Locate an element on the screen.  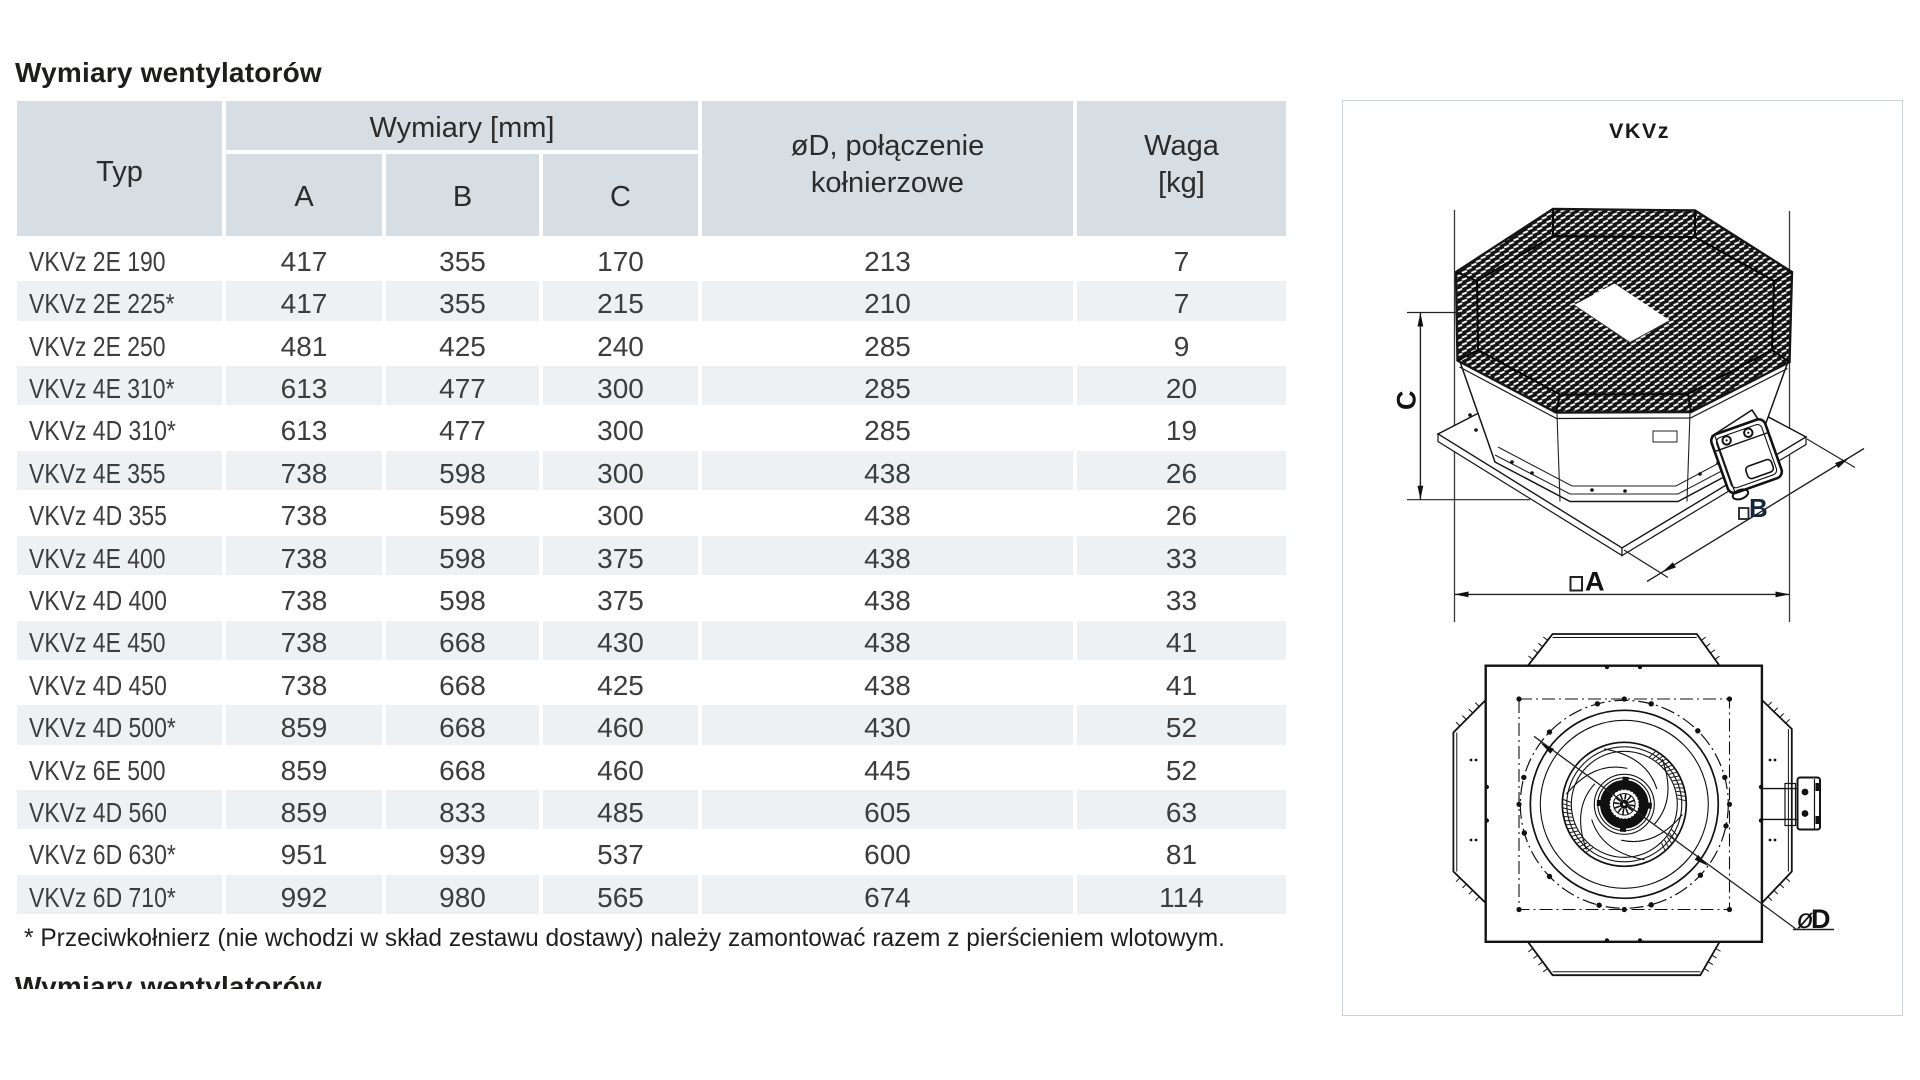
svg-text: ø is located at coordinates (1805, 918).